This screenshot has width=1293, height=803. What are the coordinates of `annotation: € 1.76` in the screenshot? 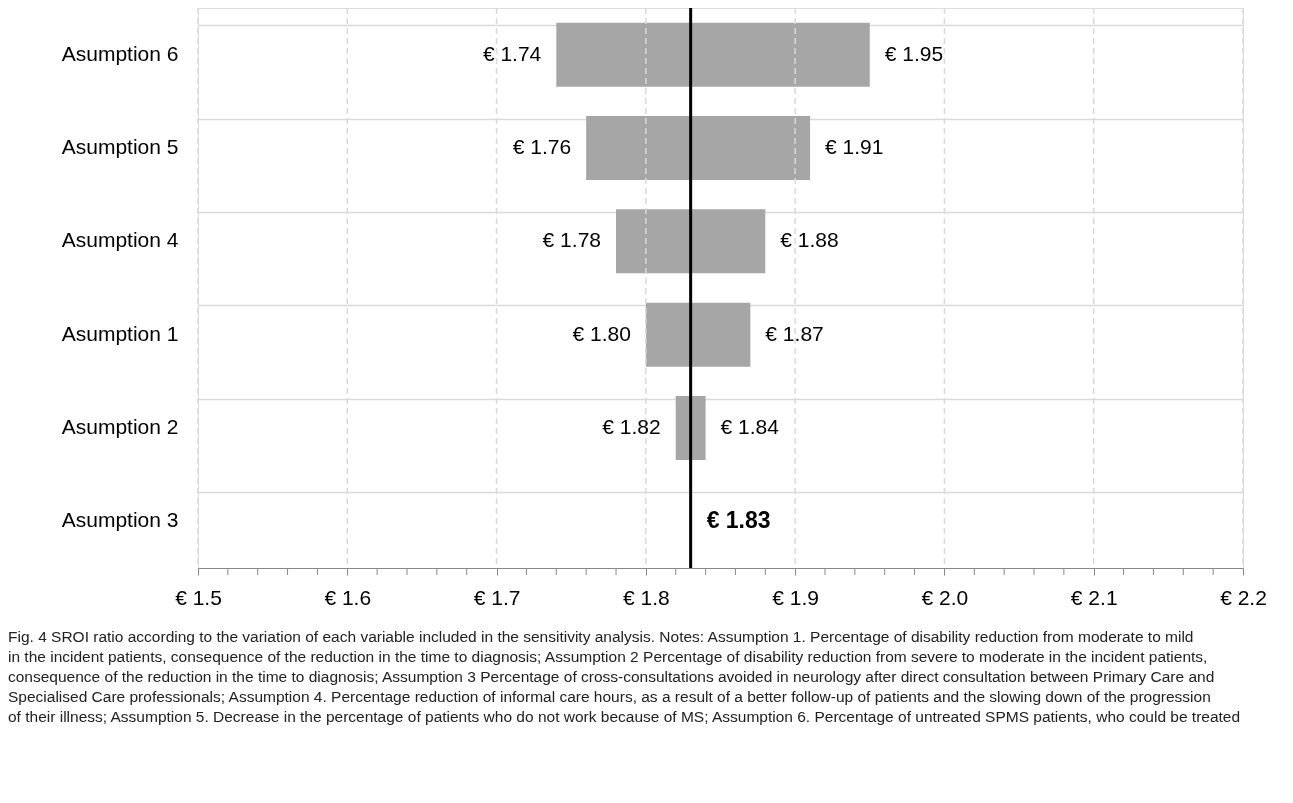 It's located at (542, 146).